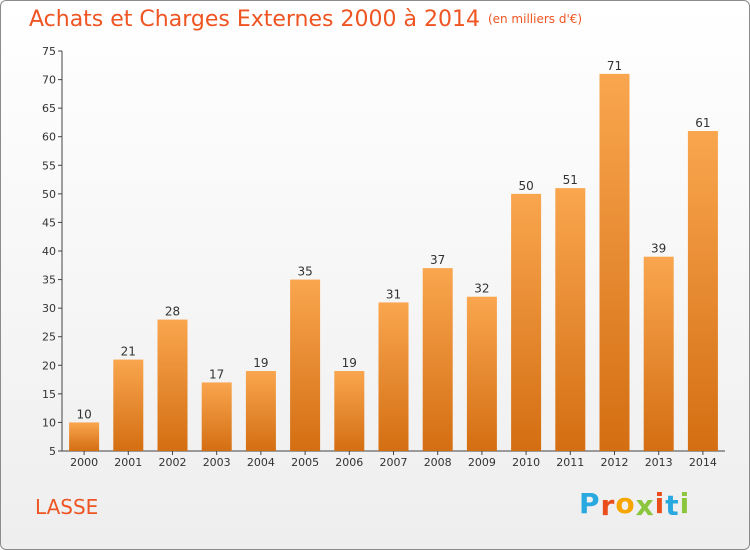 The image size is (750, 550). Describe the element at coordinates (658, 249) in the screenshot. I see `value-label-2013: 39` at that location.